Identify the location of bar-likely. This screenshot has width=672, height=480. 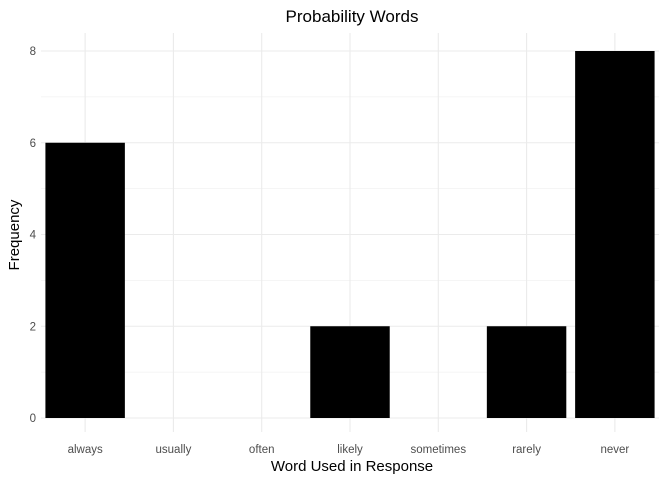
(350, 372).